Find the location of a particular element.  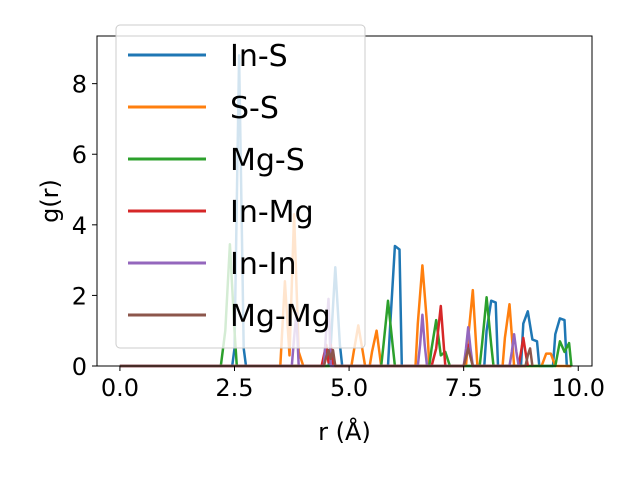

legend-label: Mg-S is located at coordinates (267, 160).